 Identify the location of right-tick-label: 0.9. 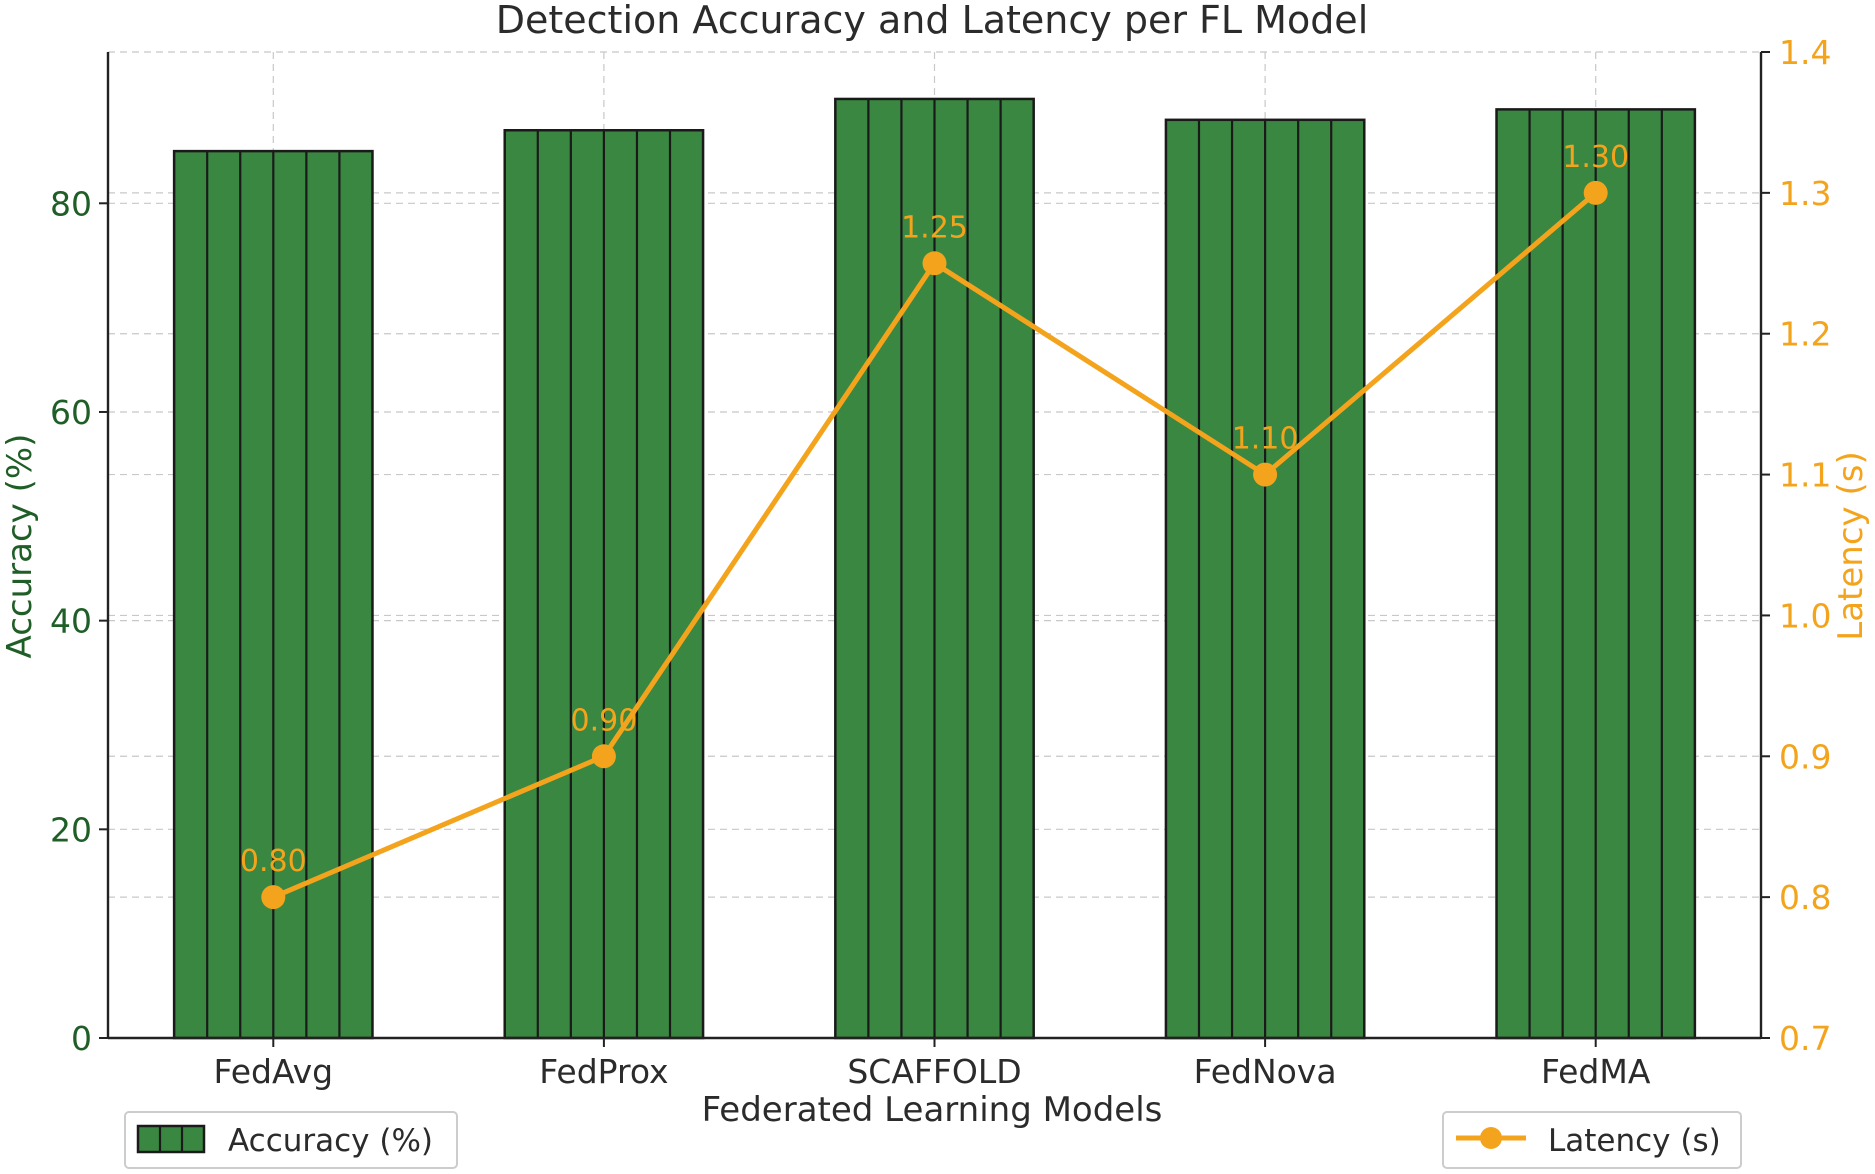
(1805, 756).